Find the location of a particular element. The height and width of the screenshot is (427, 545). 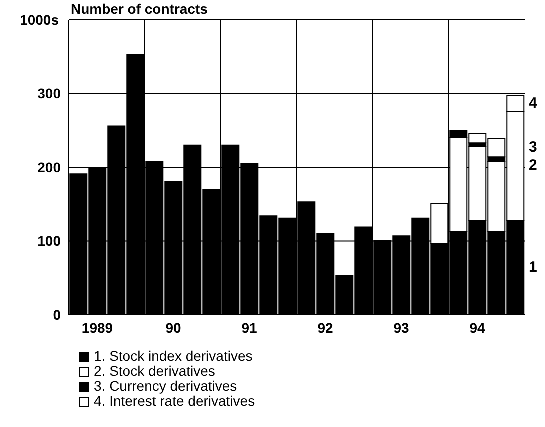

legend-label: 2. Stock derivatives is located at coordinates (155, 371).